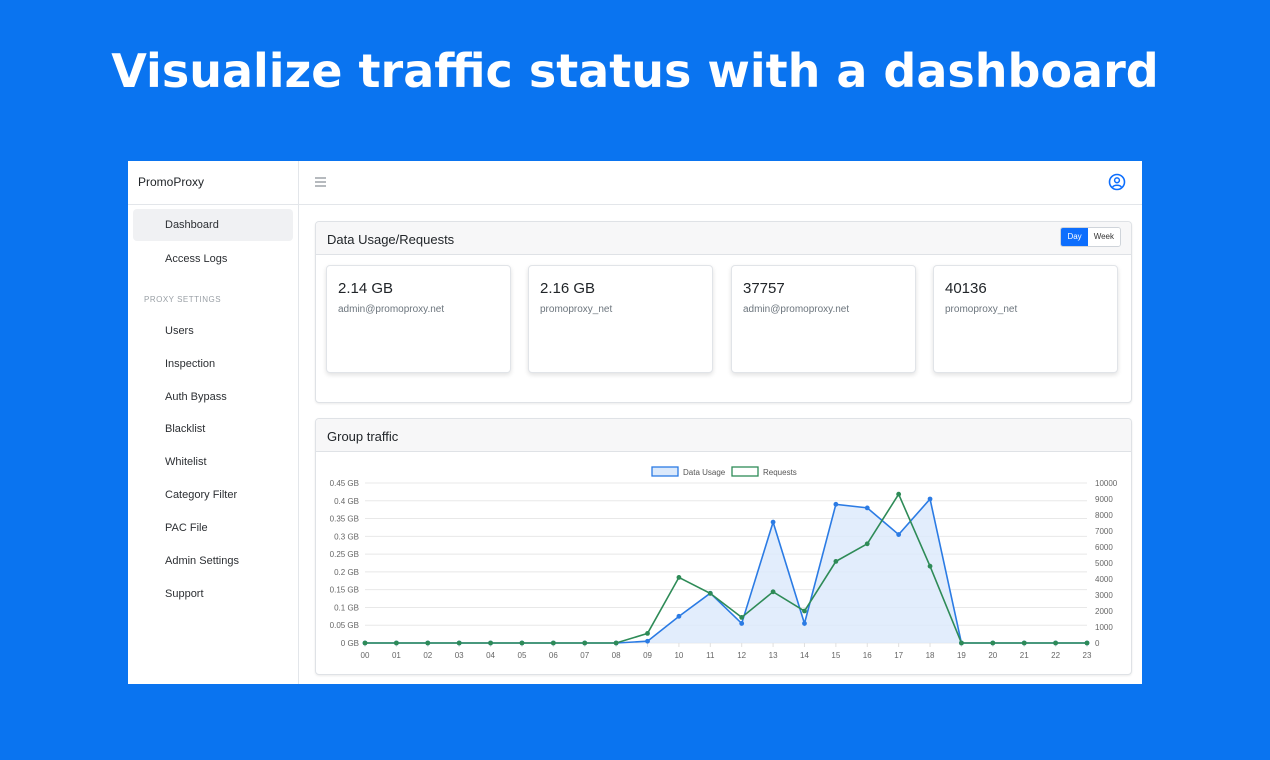 Image resolution: width=1270 pixels, height=760 pixels. I want to click on y-left-tick-label: 0.2 GB, so click(346, 572).